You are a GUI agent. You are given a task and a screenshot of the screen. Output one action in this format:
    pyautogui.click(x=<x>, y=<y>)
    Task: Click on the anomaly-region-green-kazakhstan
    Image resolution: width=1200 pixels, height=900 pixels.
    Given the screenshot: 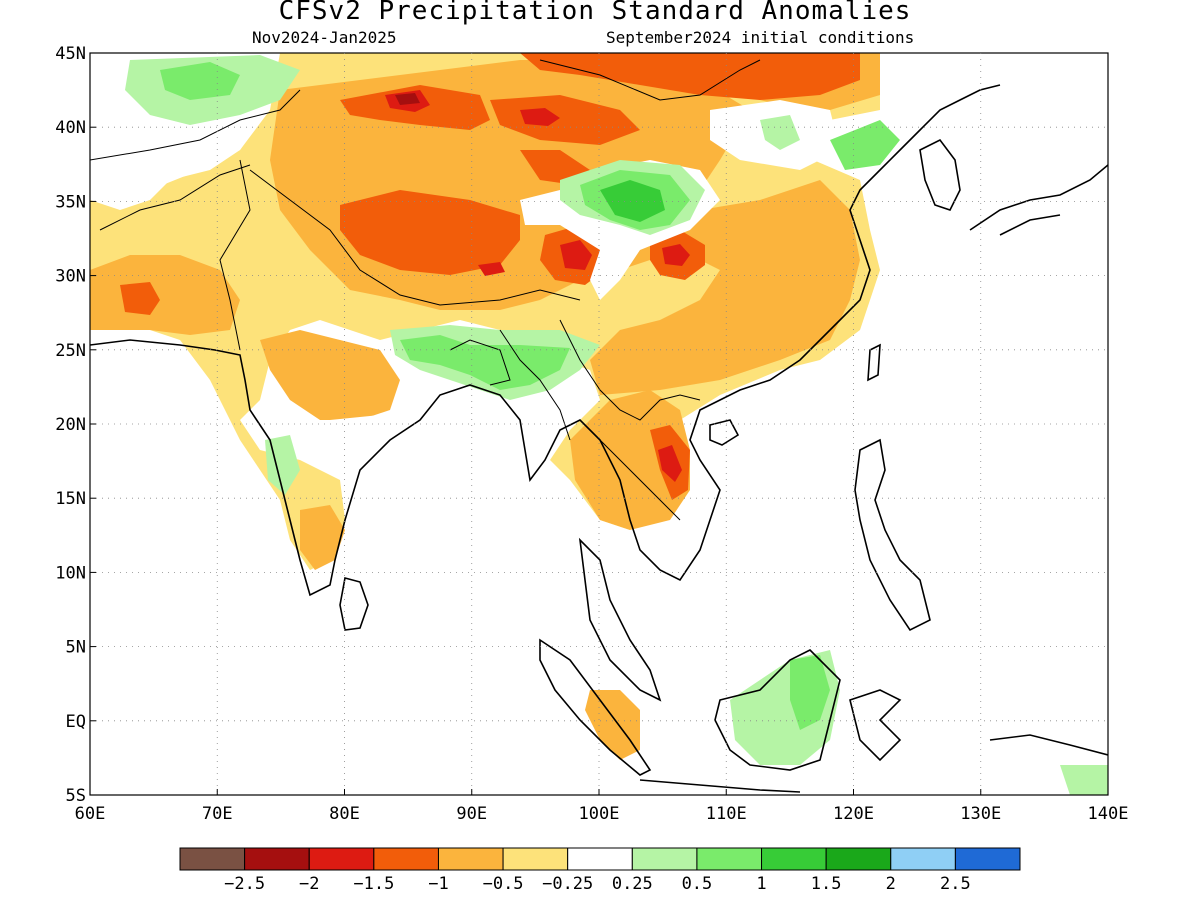 What is the action you would take?
    pyautogui.click(x=200, y=81)
    